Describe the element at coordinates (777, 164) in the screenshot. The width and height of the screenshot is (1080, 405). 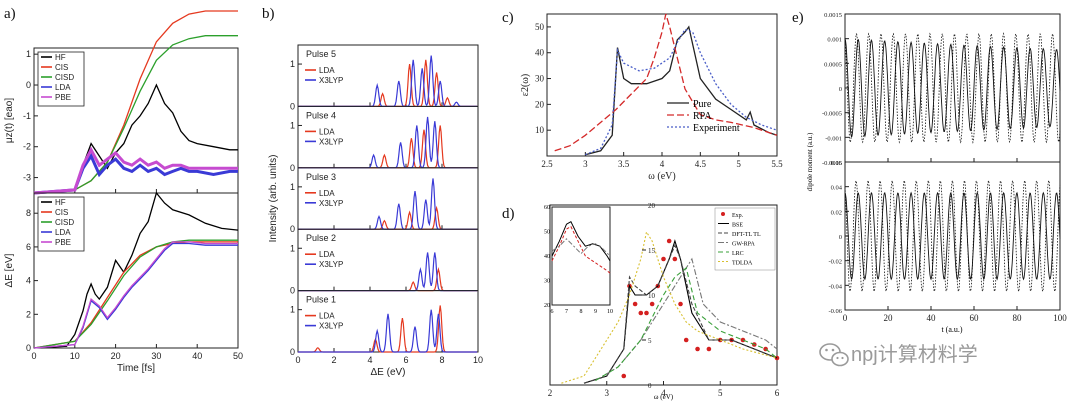
I see `c-xtick-label: 5.5` at that location.